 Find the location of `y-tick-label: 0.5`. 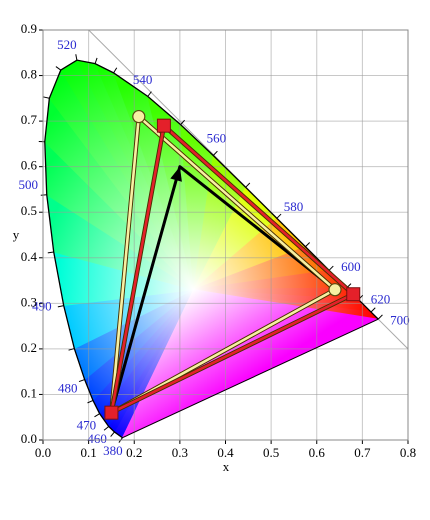

y-tick-label: 0.5 is located at coordinates (29, 210).